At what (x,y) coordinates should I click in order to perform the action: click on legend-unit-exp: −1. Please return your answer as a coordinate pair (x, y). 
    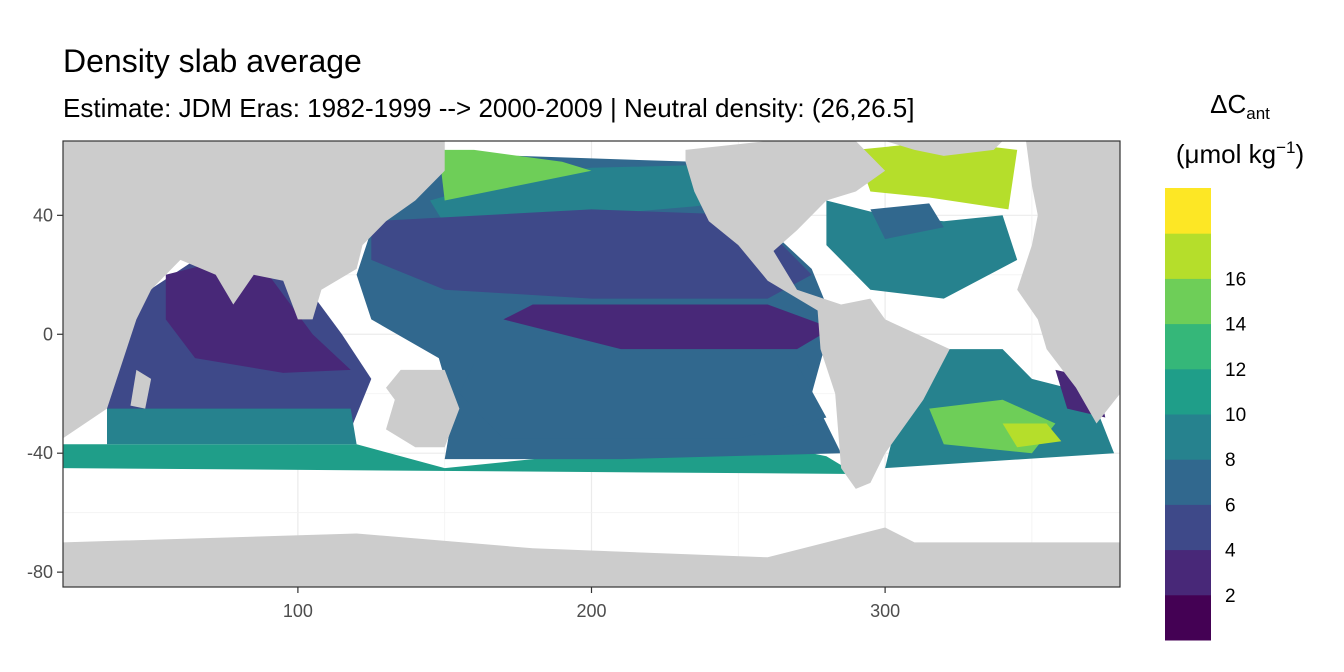
    Looking at the image, I should click on (1285, 147).